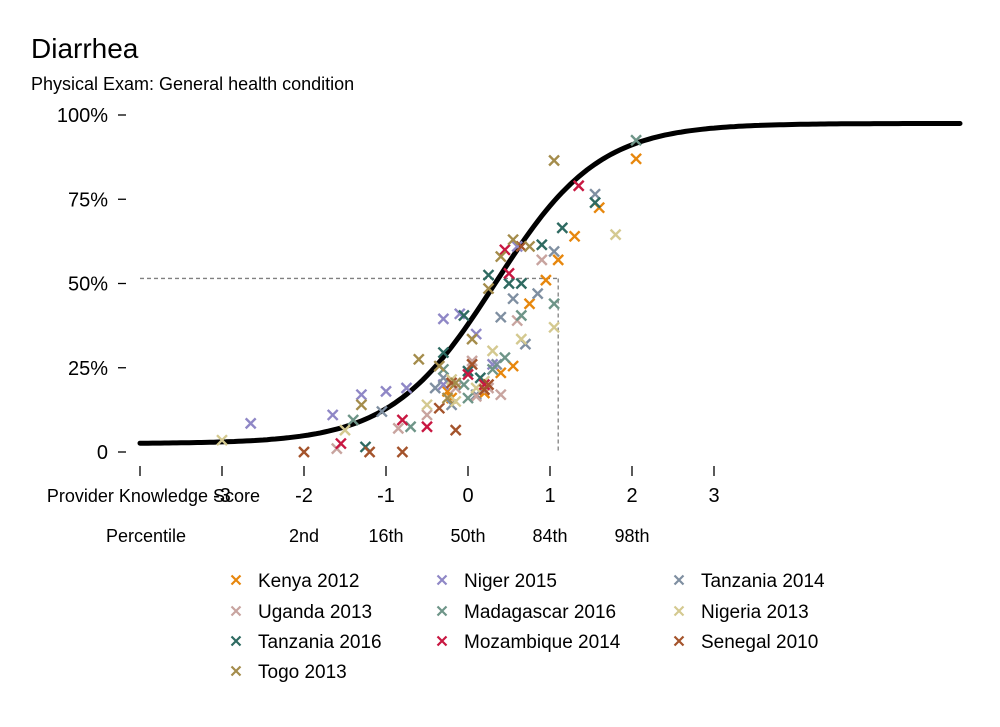 The width and height of the screenshot is (1000, 727). What do you see at coordinates (542, 642) in the screenshot?
I see `legend-label: Mozambique 2014` at bounding box center [542, 642].